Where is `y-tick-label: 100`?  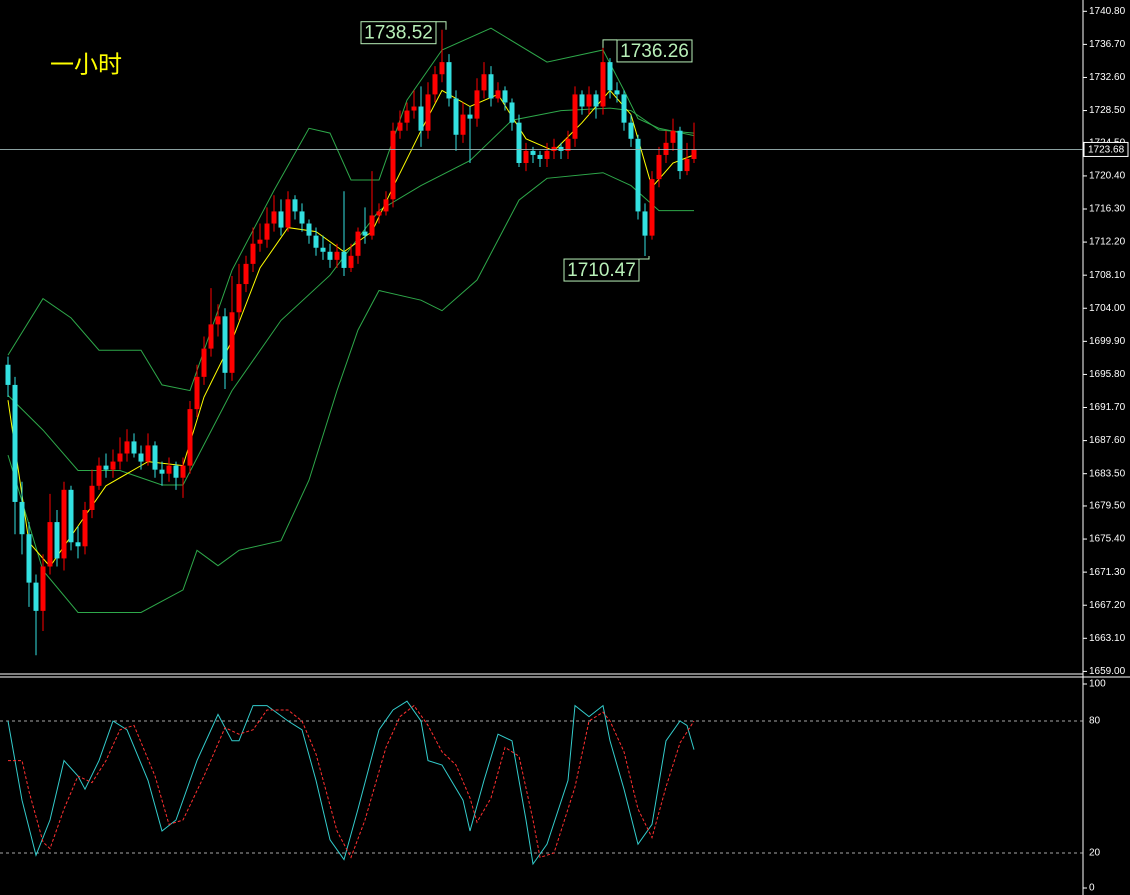
y-tick-label: 100 is located at coordinates (1097, 684).